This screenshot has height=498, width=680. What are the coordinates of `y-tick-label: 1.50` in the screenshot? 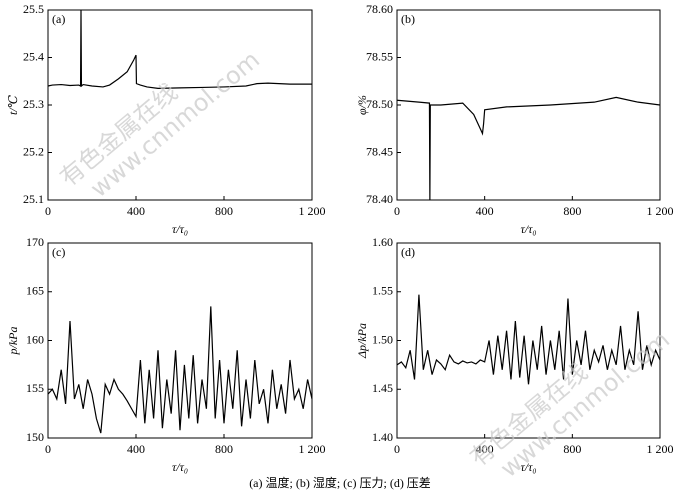 It's located at (382, 339).